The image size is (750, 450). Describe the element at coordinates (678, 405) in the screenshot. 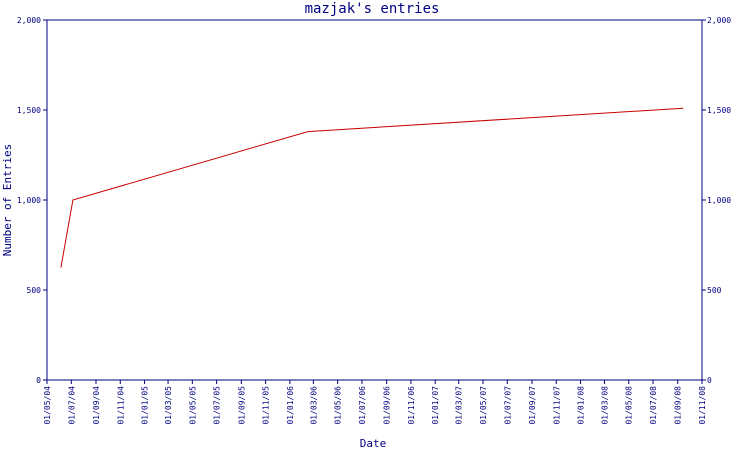

I see `x-tick-label: 01/09/08` at that location.